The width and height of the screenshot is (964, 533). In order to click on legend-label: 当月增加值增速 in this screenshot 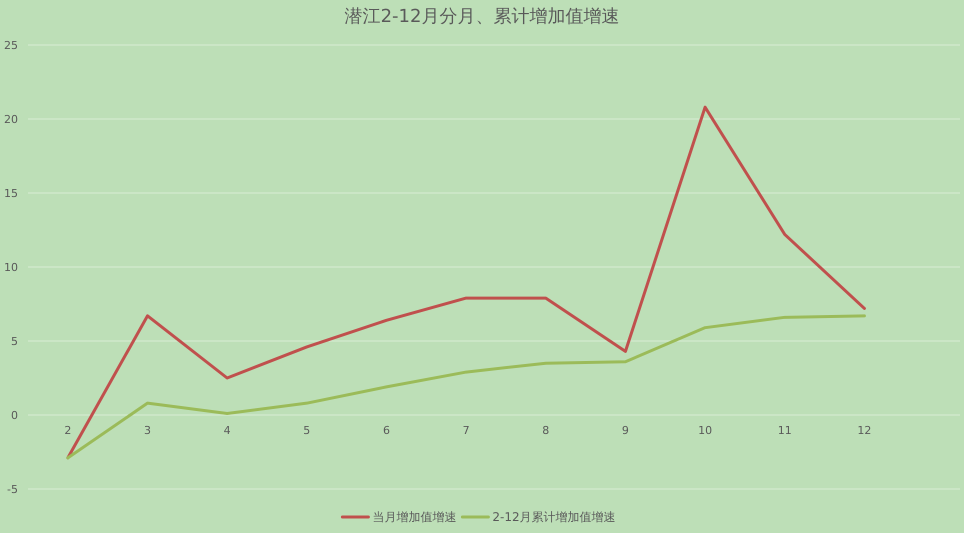, I will do `click(414, 517)`.